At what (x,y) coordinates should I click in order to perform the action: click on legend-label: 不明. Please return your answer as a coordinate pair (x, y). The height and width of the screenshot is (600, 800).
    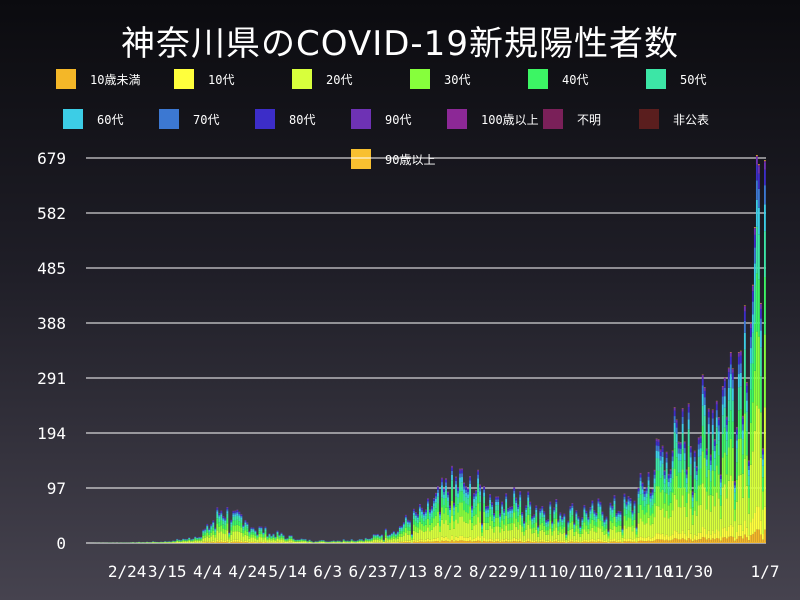
    Looking at the image, I should click on (589, 119).